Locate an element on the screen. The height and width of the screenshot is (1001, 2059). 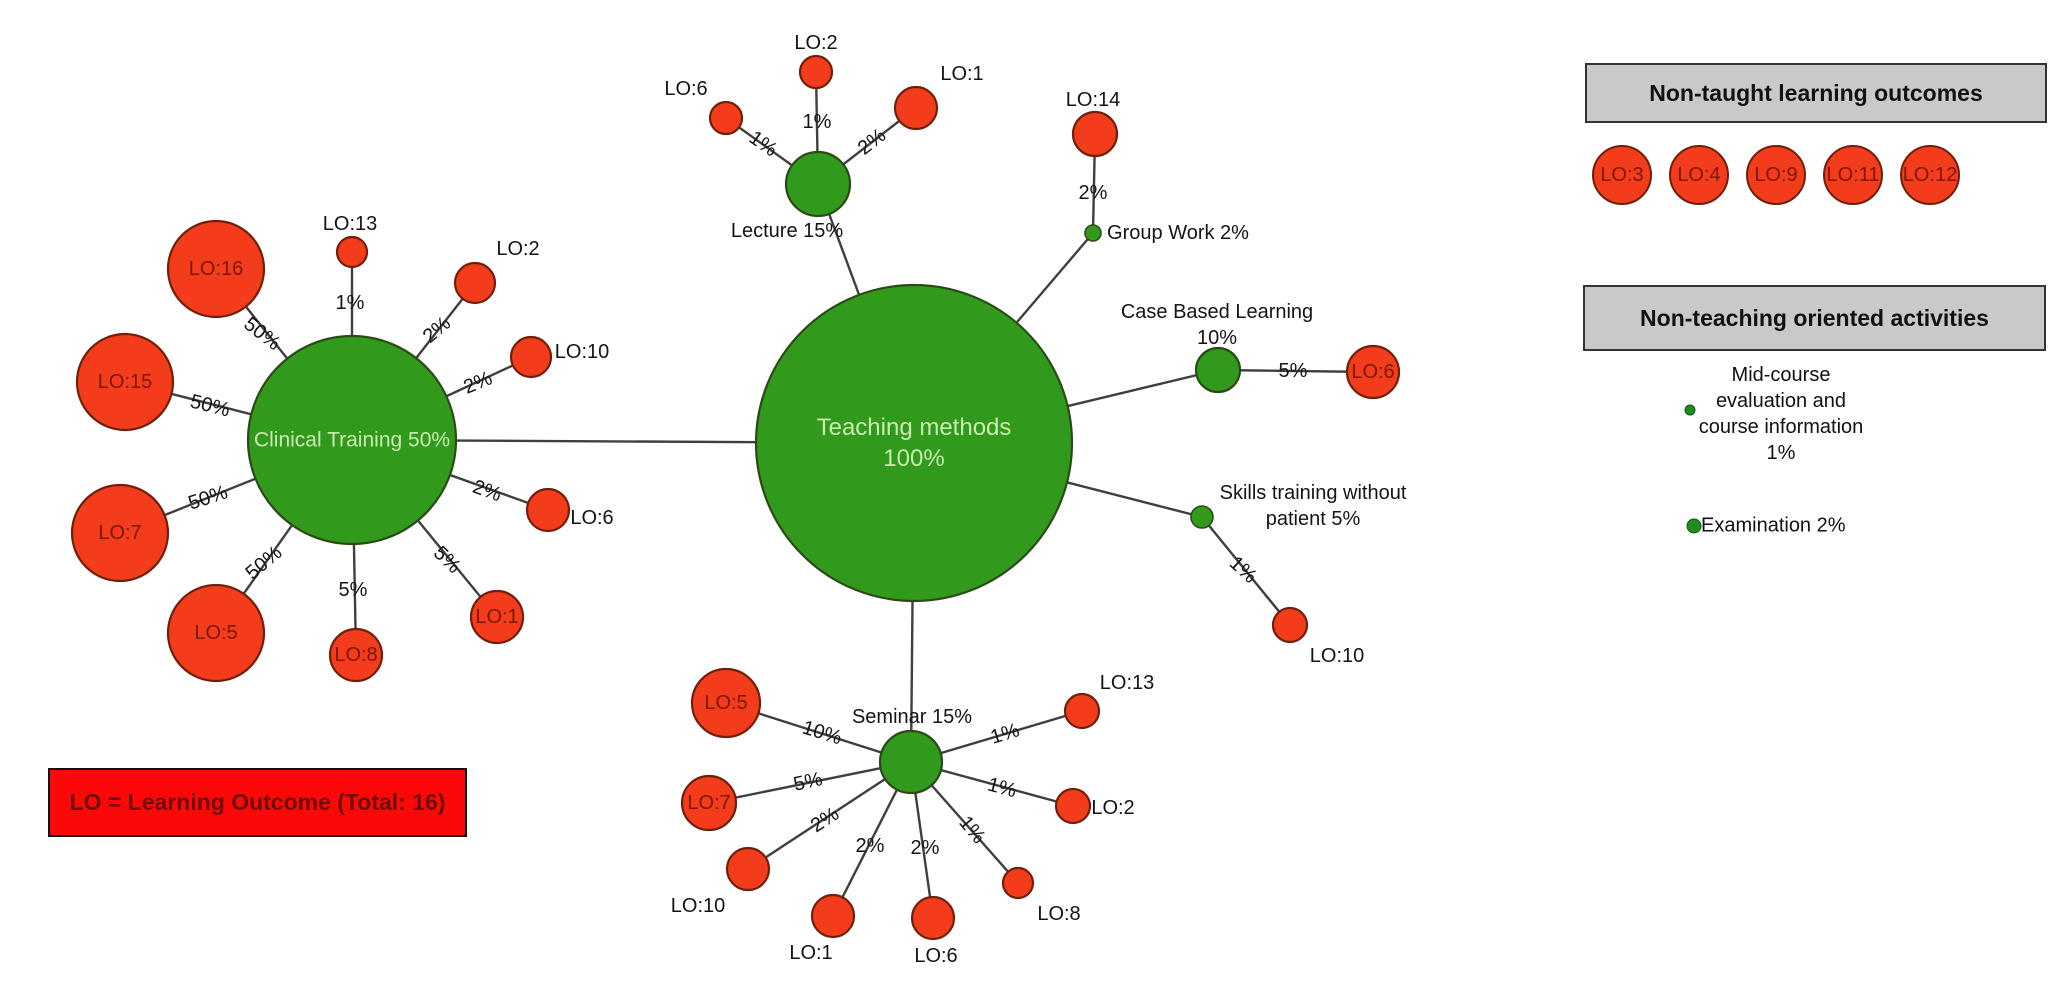
node-cl-lo7 is located at coordinates (120, 533).